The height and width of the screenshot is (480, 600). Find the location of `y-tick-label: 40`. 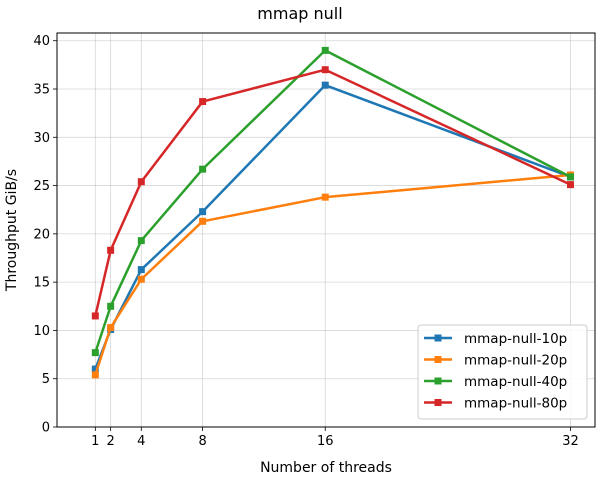

y-tick-label: 40 is located at coordinates (41, 41).